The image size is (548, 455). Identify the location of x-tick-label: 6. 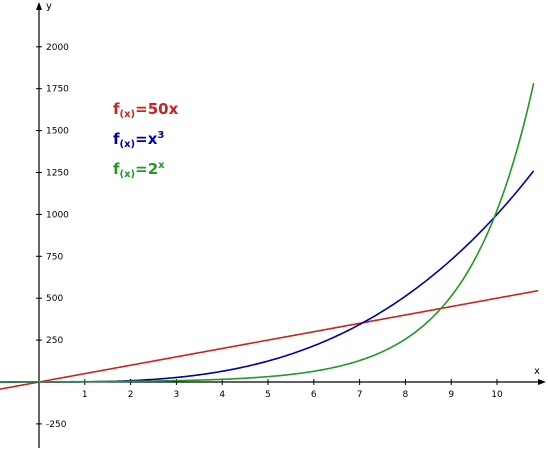
(314, 395).